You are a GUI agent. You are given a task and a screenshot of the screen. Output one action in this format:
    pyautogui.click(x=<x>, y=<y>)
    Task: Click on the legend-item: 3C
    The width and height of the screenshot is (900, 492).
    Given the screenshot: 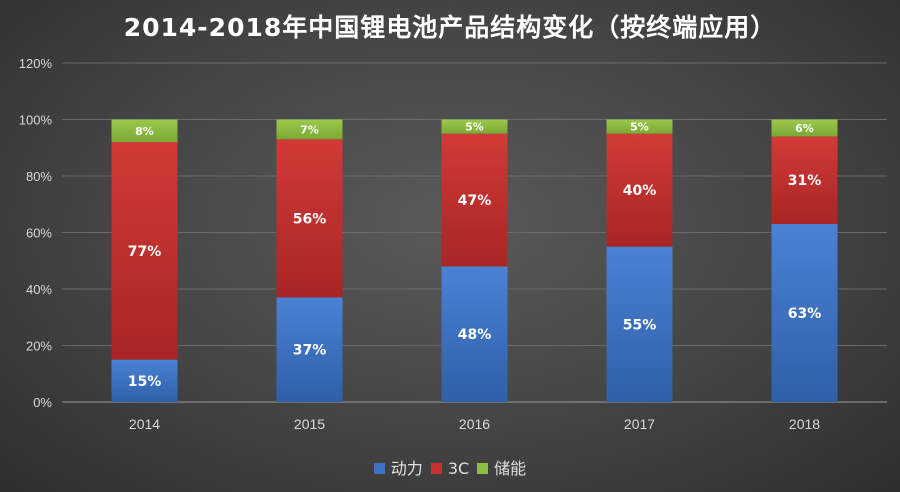 What is the action you would take?
    pyautogui.click(x=450, y=468)
    